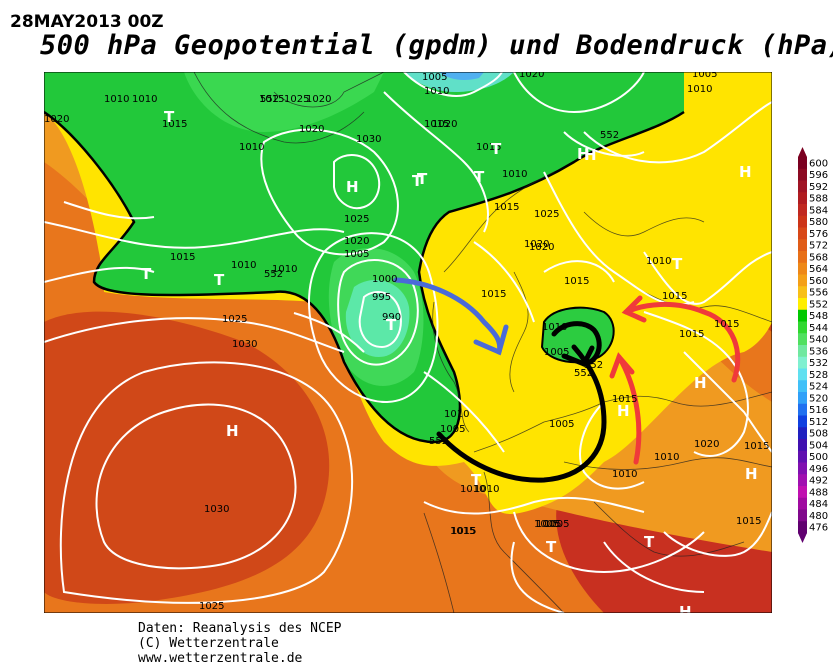 The width and height of the screenshot is (833, 668). What do you see at coordinates (818, 316) in the screenshot?
I see `scale-label: 548` at bounding box center [818, 316].